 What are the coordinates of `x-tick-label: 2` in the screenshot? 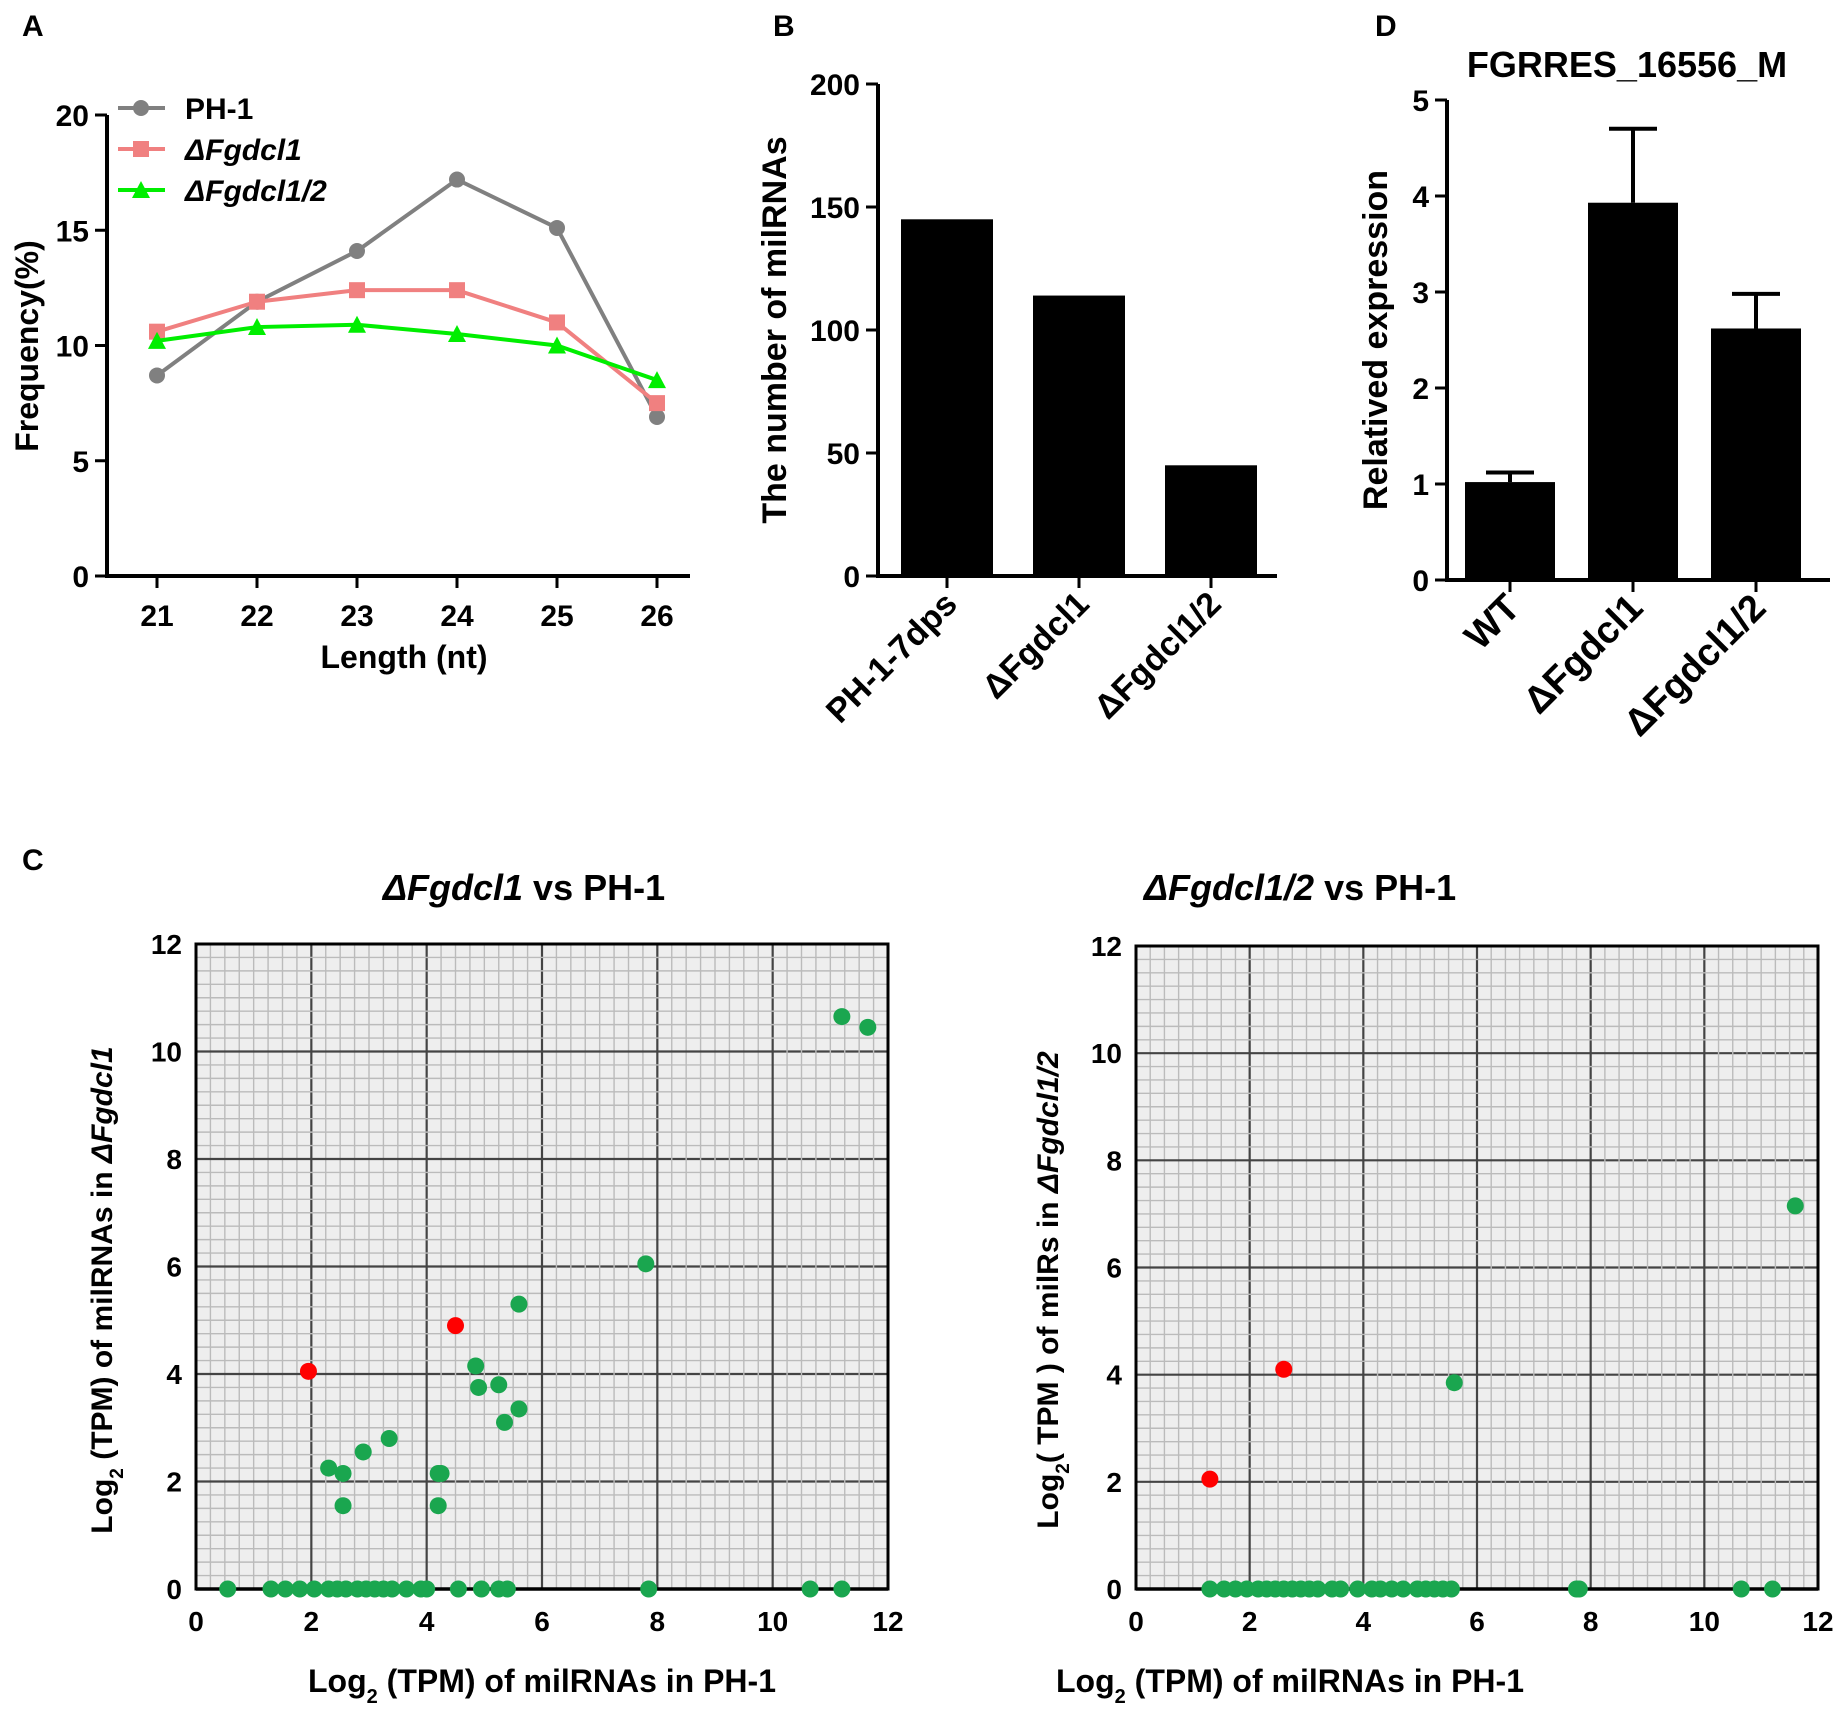 It's located at (1250, 1621).